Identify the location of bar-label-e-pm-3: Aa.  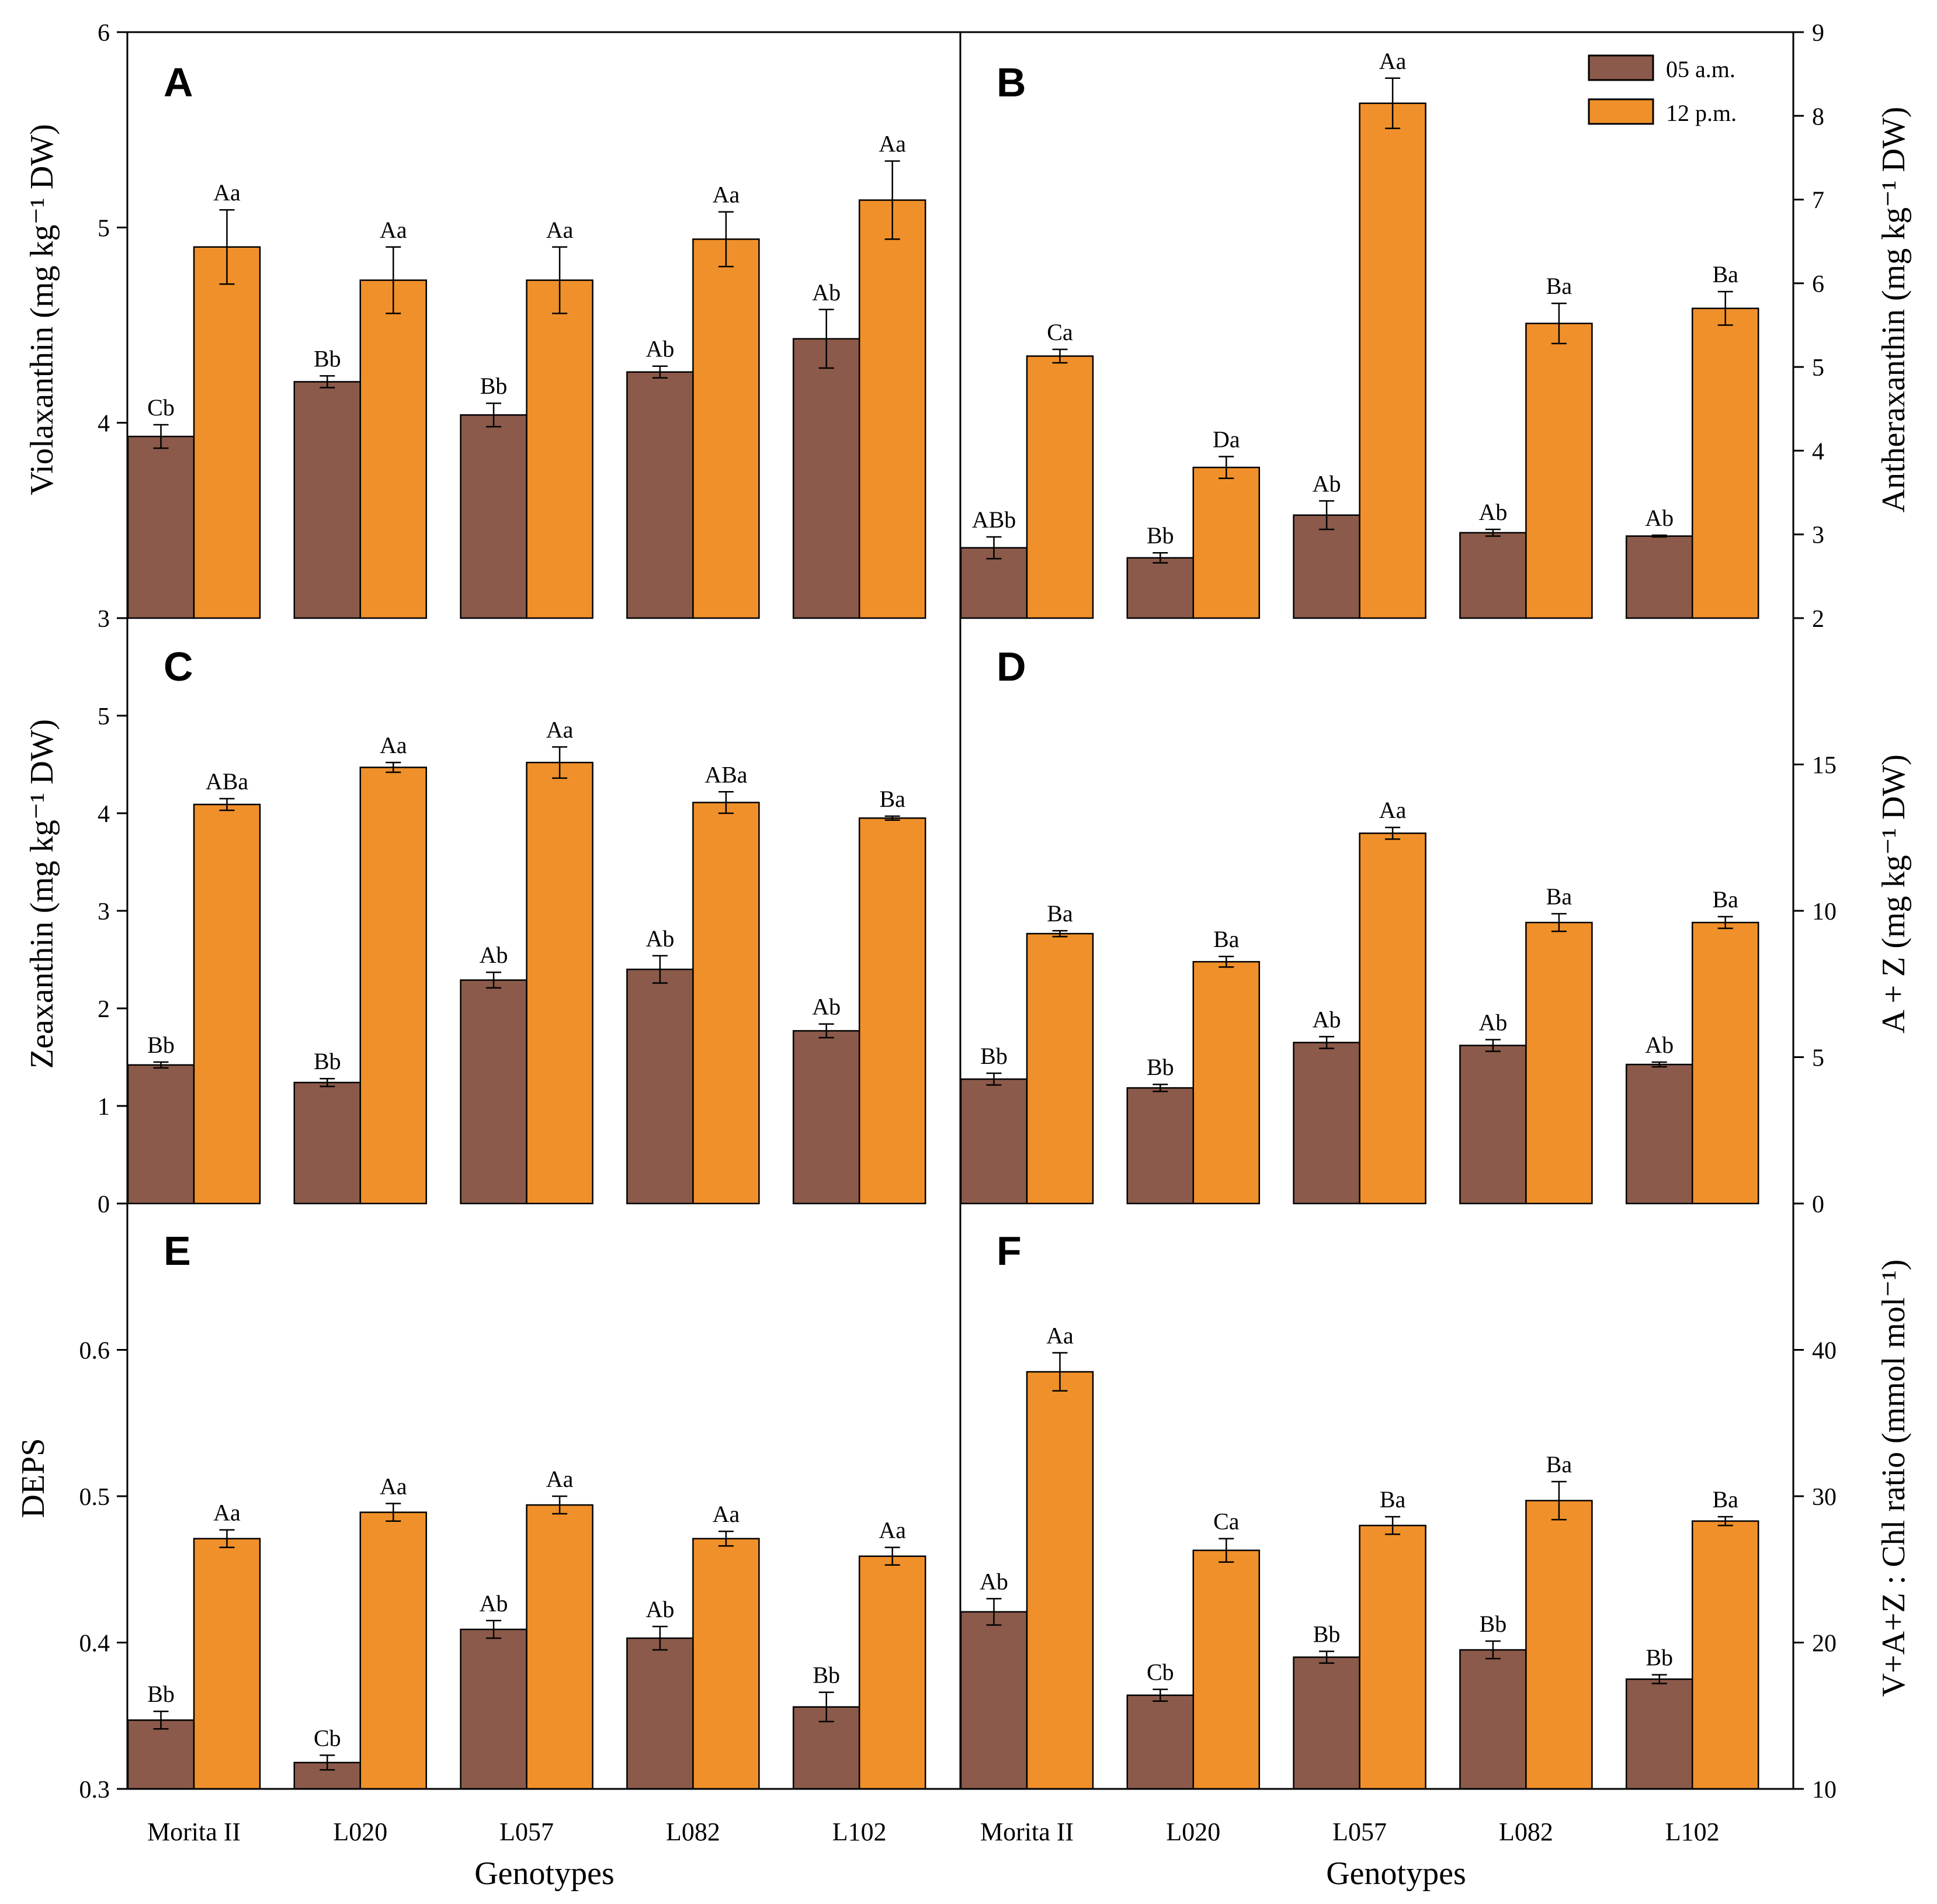
(727, 1514).